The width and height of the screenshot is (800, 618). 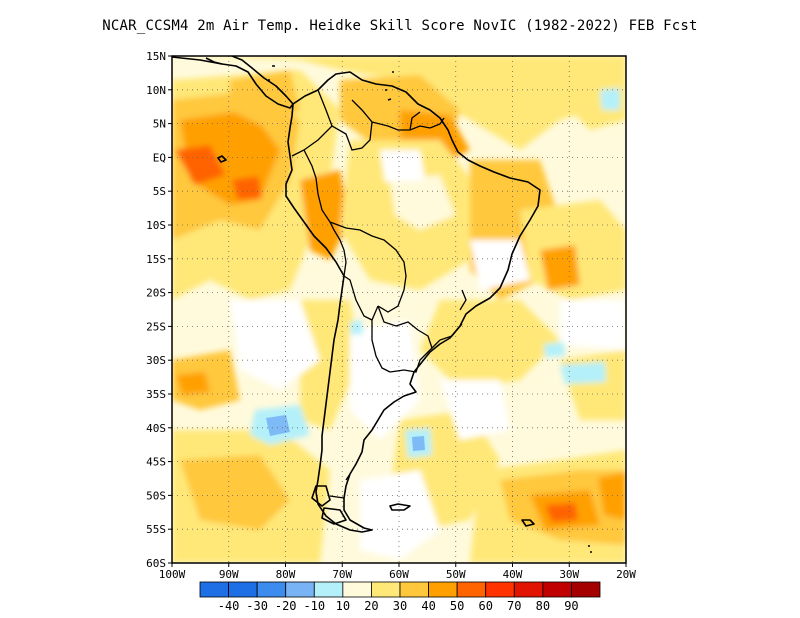 What do you see at coordinates (379, 294) in the screenshot?
I see `country-borders` at bounding box center [379, 294].